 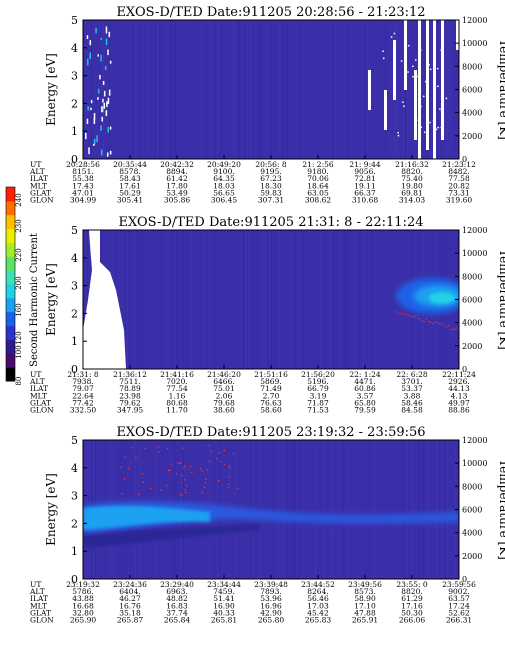 I want to click on ephemeris-cell: 58.43, so click(x=130, y=178).